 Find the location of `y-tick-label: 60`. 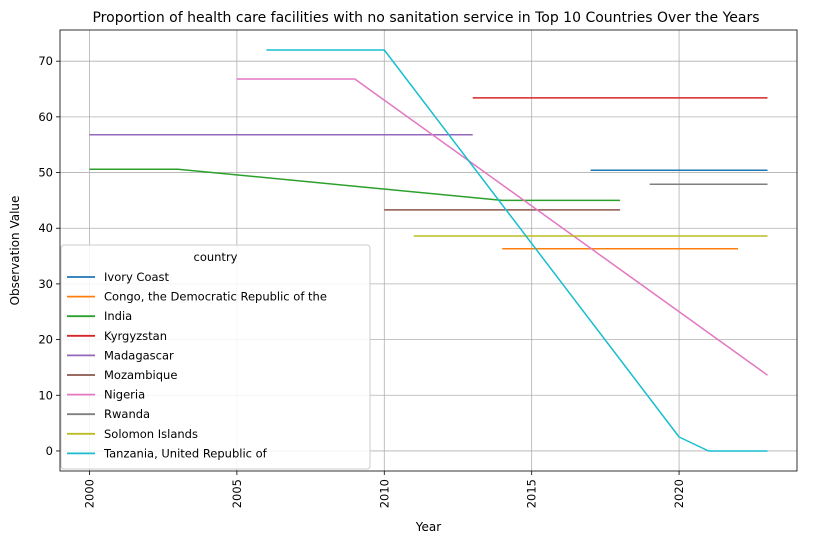

y-tick-label: 60 is located at coordinates (45, 117).